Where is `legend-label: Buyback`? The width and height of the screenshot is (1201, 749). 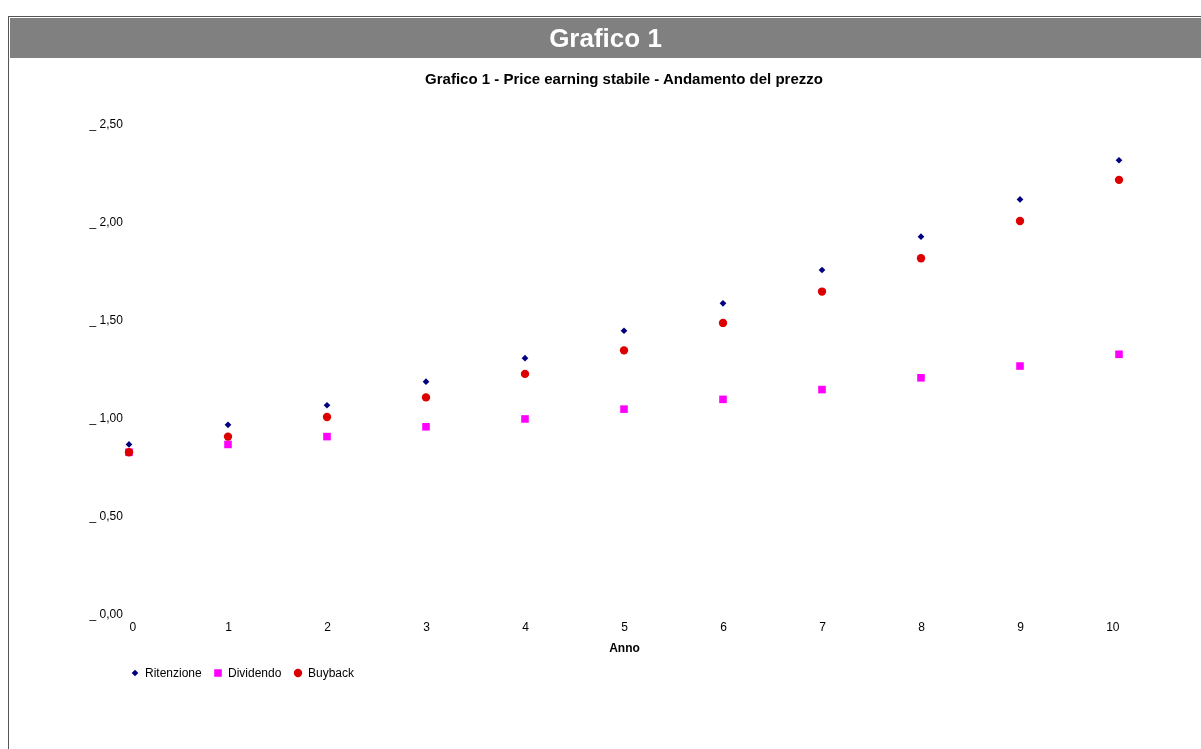
legend-label: Buyback is located at coordinates (332, 673).